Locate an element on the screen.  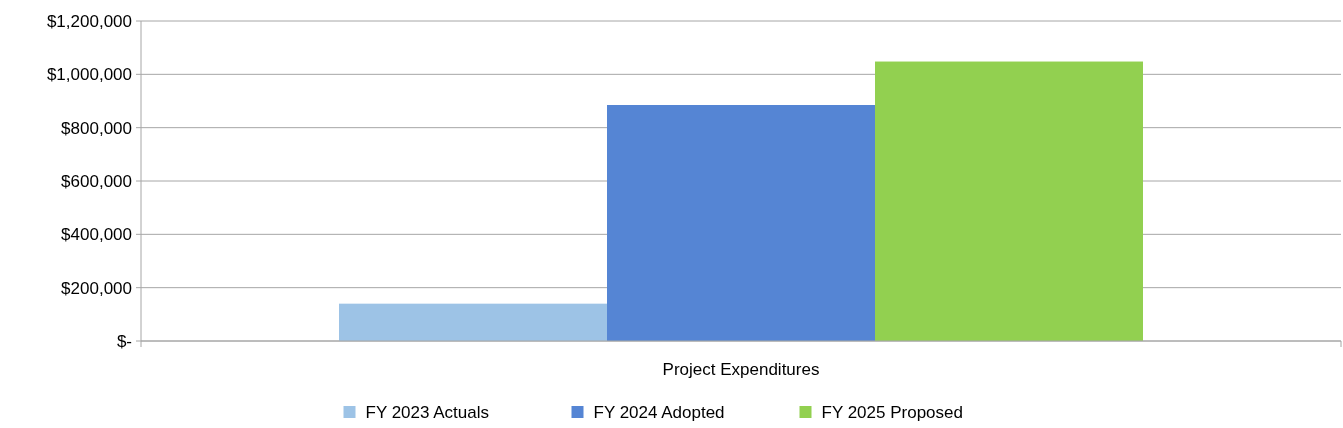
y-tick-label: $800,000 is located at coordinates (96, 128).